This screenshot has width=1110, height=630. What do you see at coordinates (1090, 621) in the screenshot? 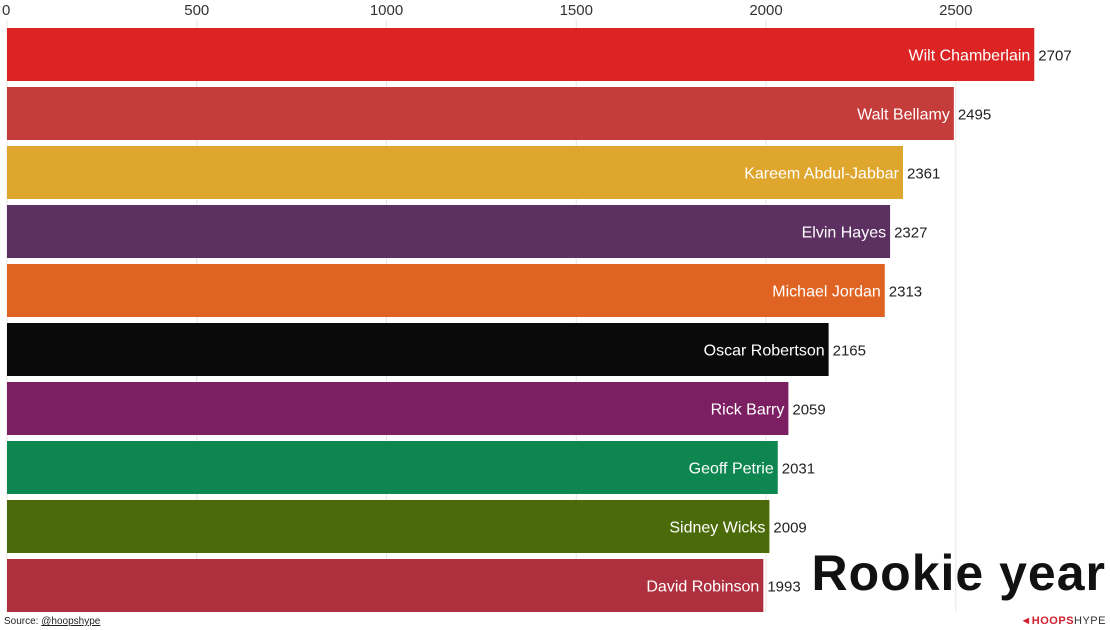
I see `brand-hype-text: HYPE` at bounding box center [1090, 621].